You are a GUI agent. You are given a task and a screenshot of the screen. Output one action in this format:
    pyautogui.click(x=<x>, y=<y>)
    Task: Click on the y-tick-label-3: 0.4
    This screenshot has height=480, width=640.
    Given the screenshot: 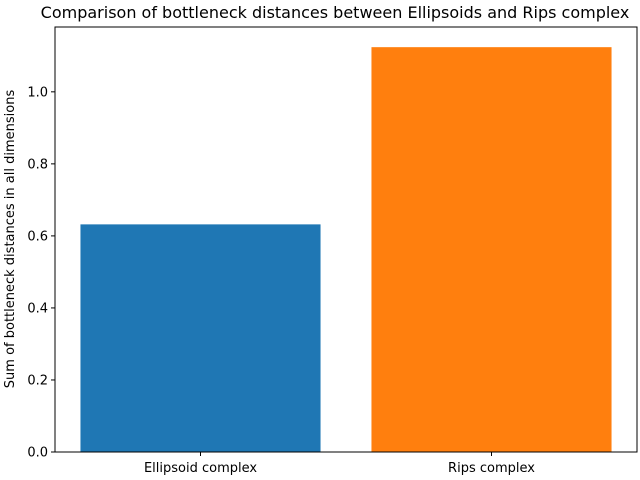 What is the action you would take?
    pyautogui.click(x=37, y=308)
    